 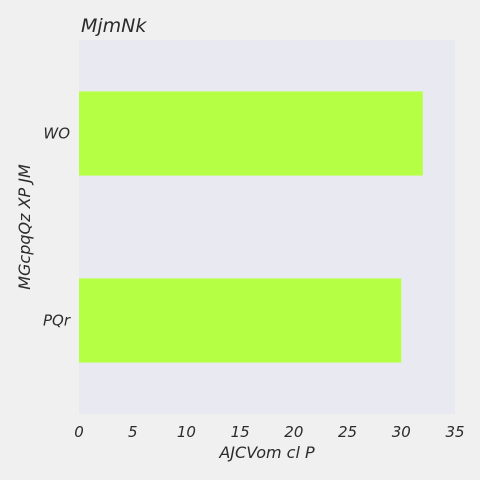 I want to click on bar-wo, so click(x=251, y=133).